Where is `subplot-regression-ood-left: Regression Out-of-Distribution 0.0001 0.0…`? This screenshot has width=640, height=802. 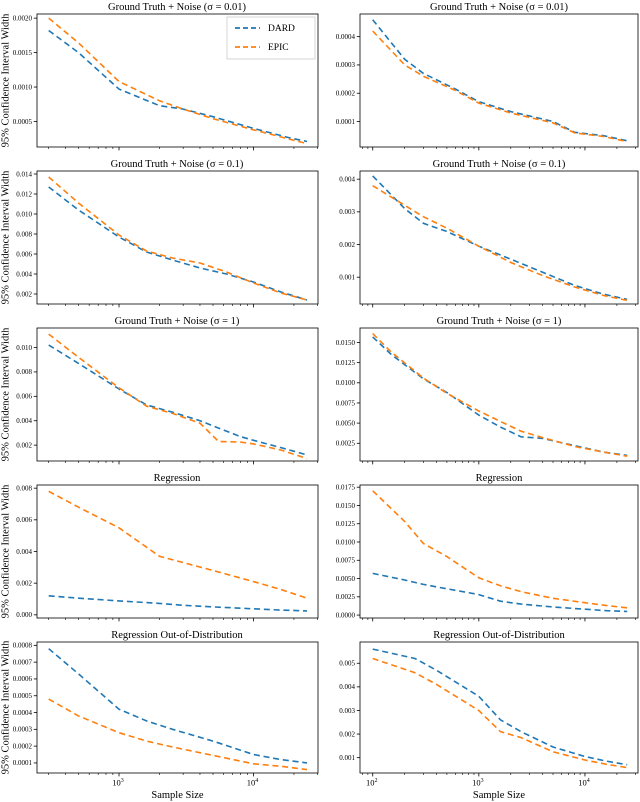
subplot-regression-ood-left: Regression Out-of-Distribution 0.0001 0.0… is located at coordinates (160, 715).